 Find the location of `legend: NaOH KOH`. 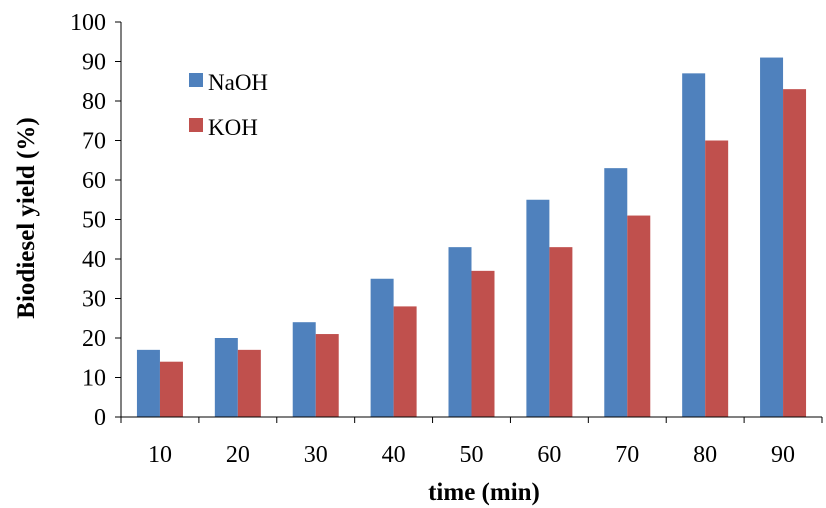

legend: NaOH KOH is located at coordinates (228, 105).